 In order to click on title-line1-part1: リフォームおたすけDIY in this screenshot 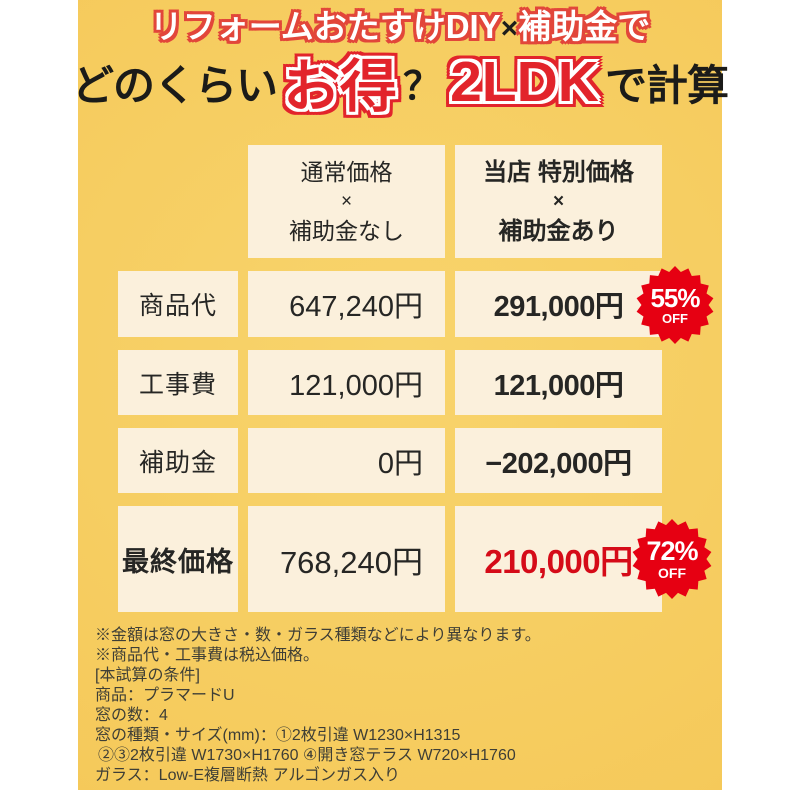, I will do `click(325, 26)`.